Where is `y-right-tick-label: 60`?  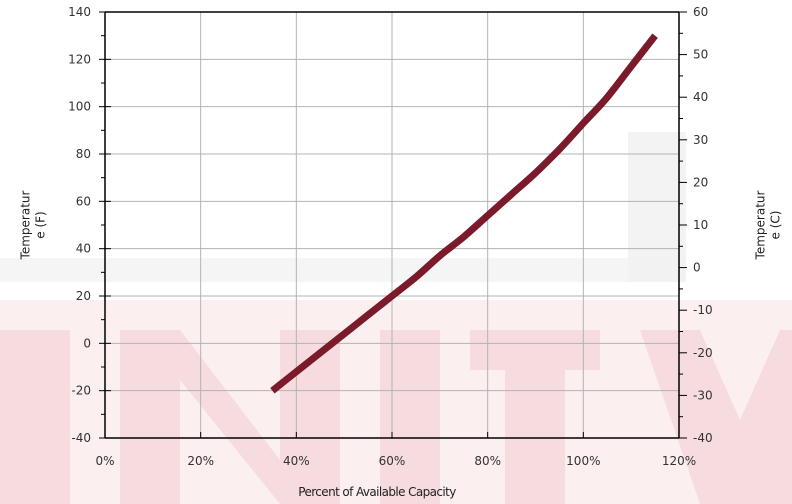 y-right-tick-label: 60 is located at coordinates (700, 12).